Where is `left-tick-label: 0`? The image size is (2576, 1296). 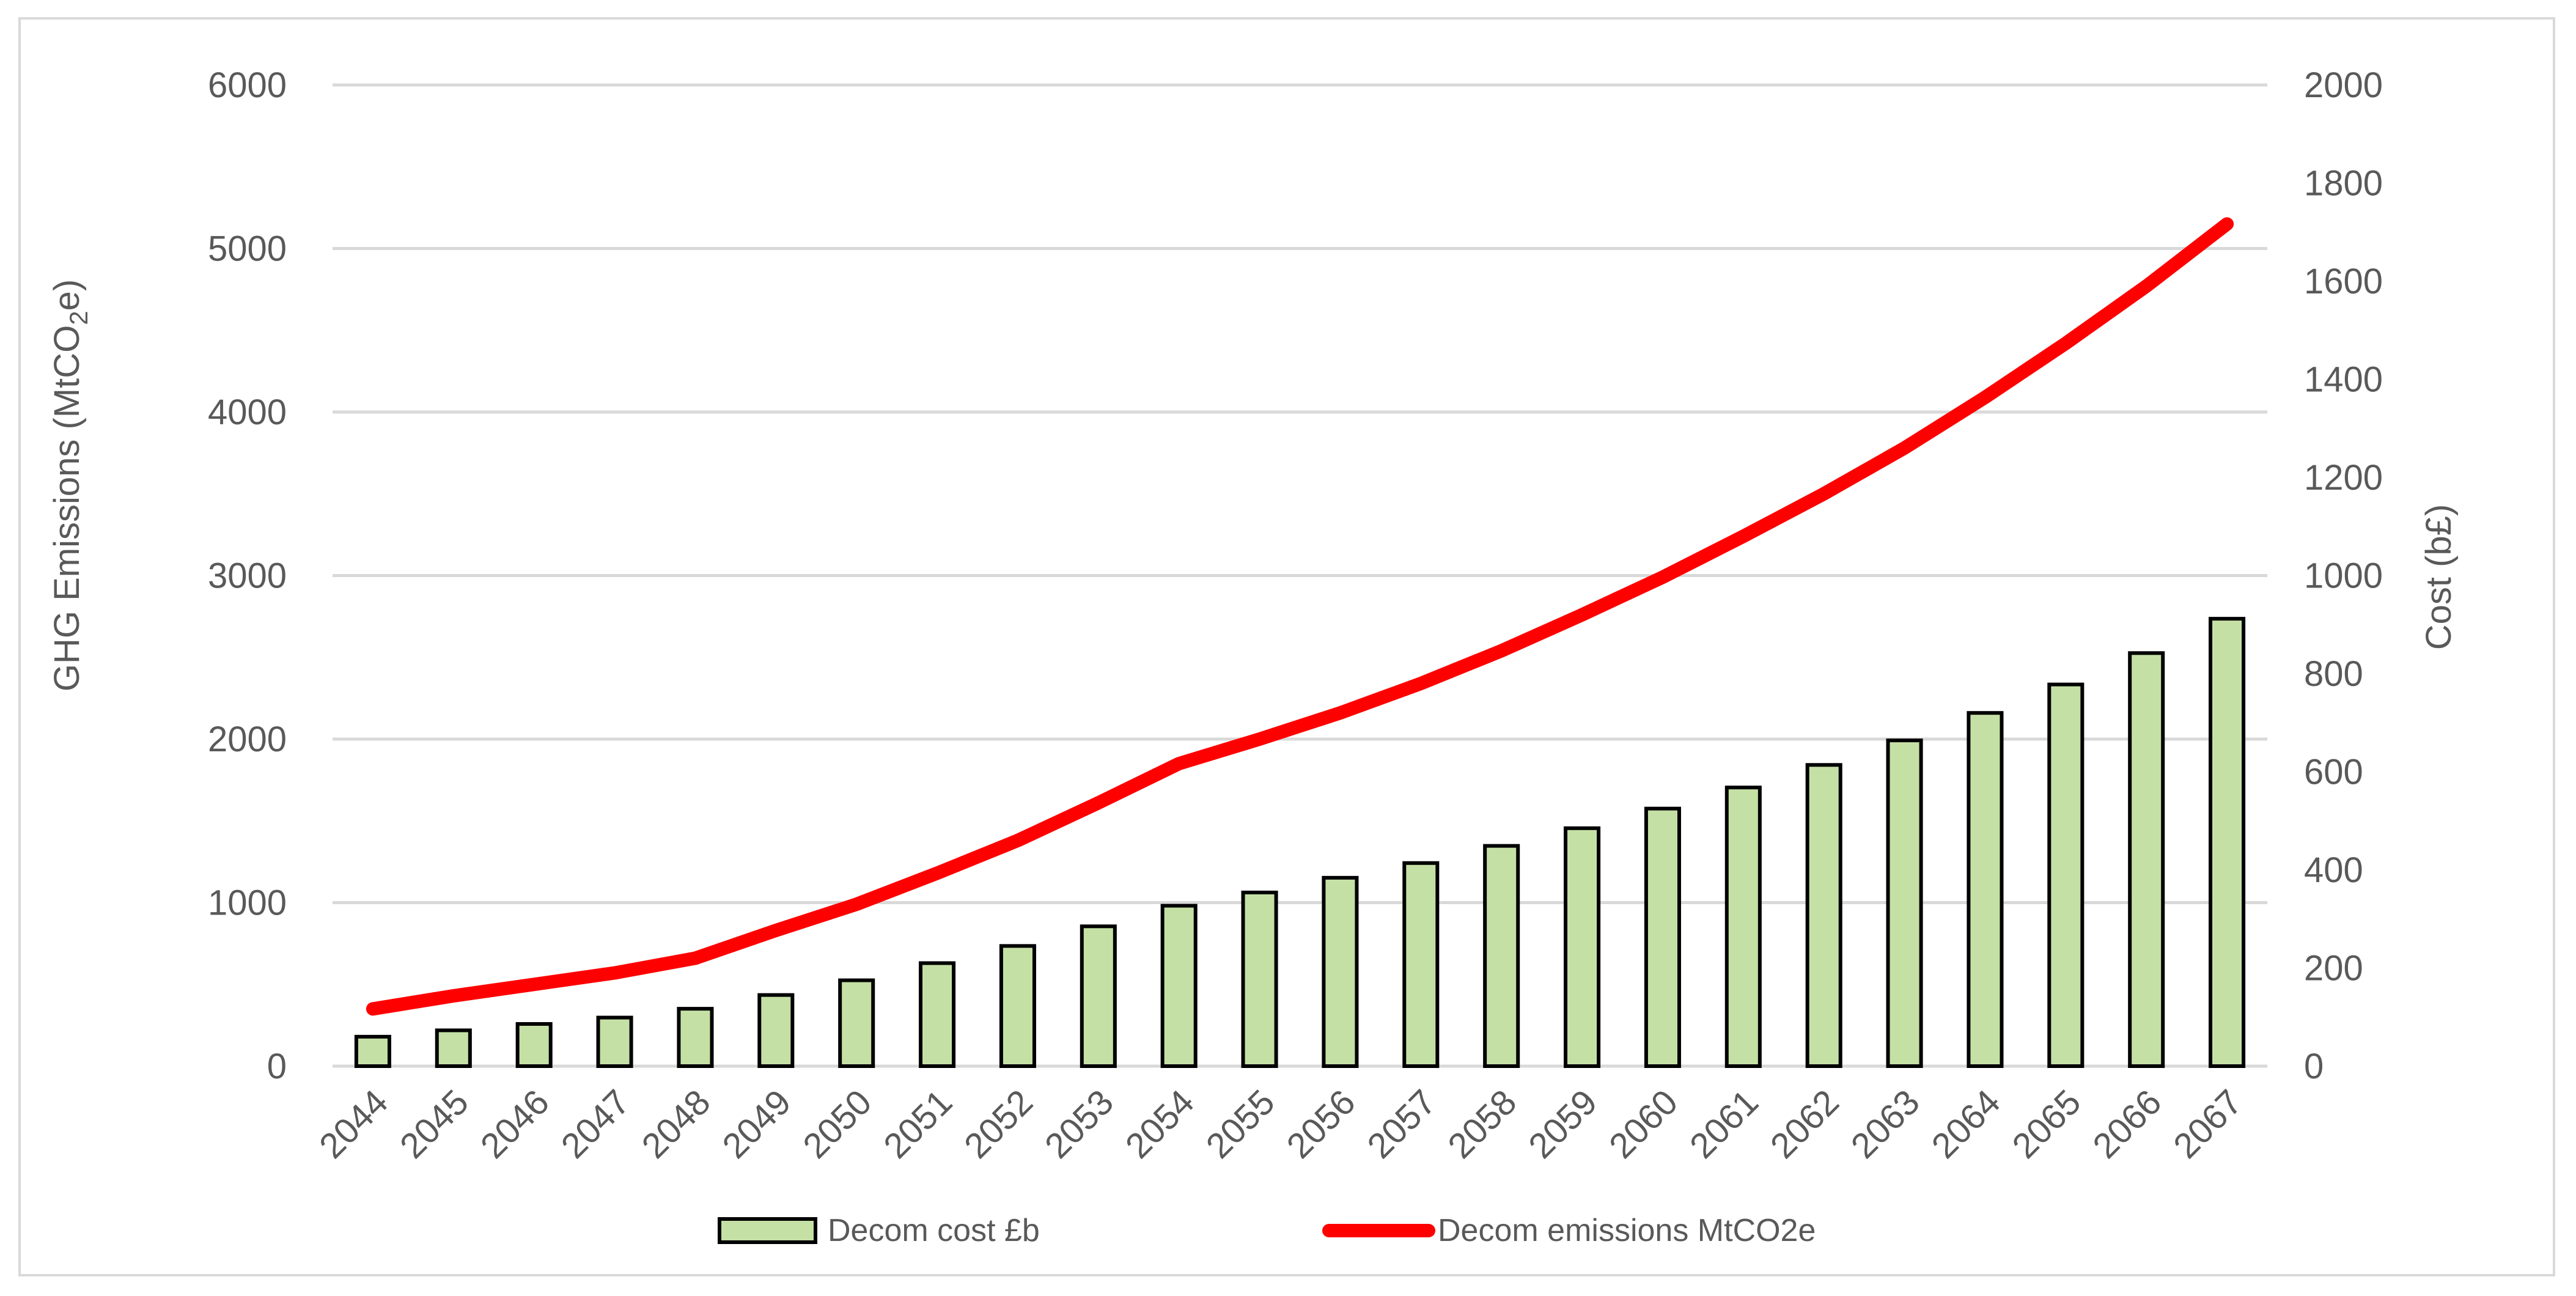 left-tick-label: 0 is located at coordinates (277, 1066).